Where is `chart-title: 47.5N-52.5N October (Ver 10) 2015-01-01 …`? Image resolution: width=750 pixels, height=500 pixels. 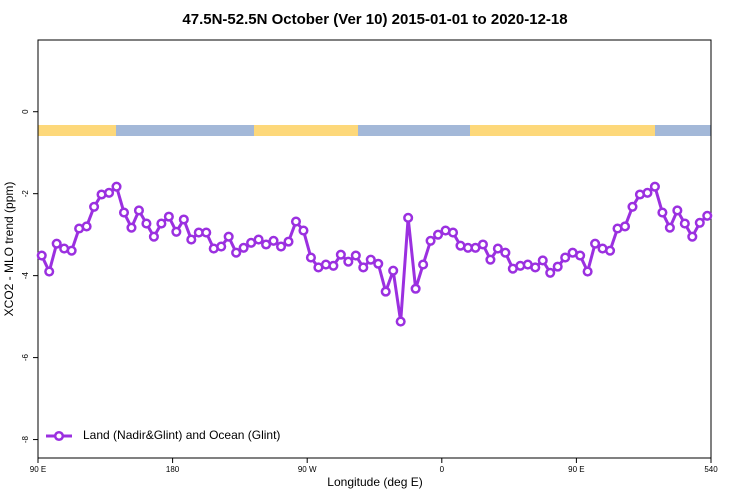
chart-title: 47.5N-52.5N October (Ver 10) 2015-01-01 … is located at coordinates (374, 19).